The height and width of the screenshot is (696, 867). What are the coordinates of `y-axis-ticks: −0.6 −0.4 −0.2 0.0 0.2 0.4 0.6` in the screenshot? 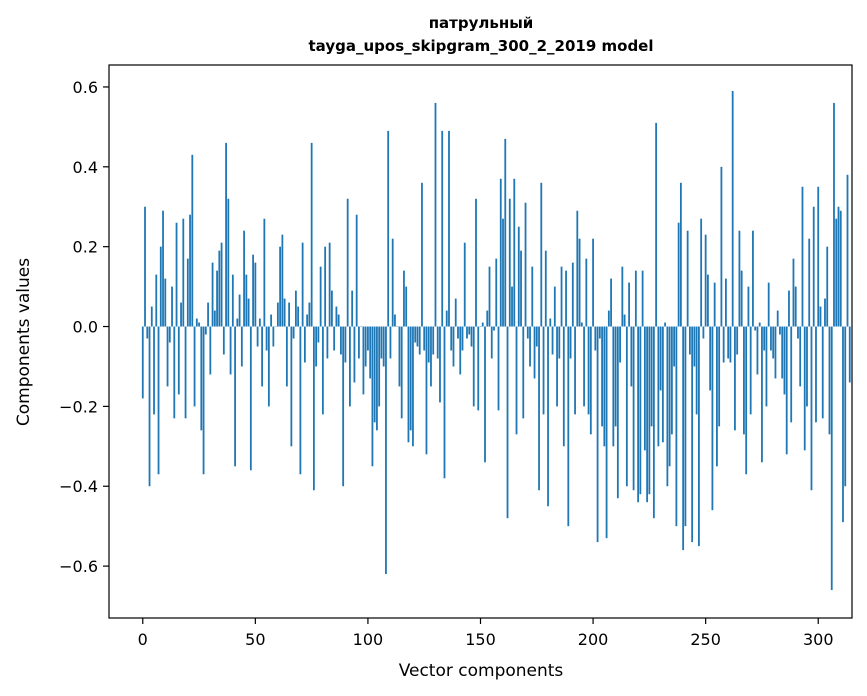 It's located at (84, 327).